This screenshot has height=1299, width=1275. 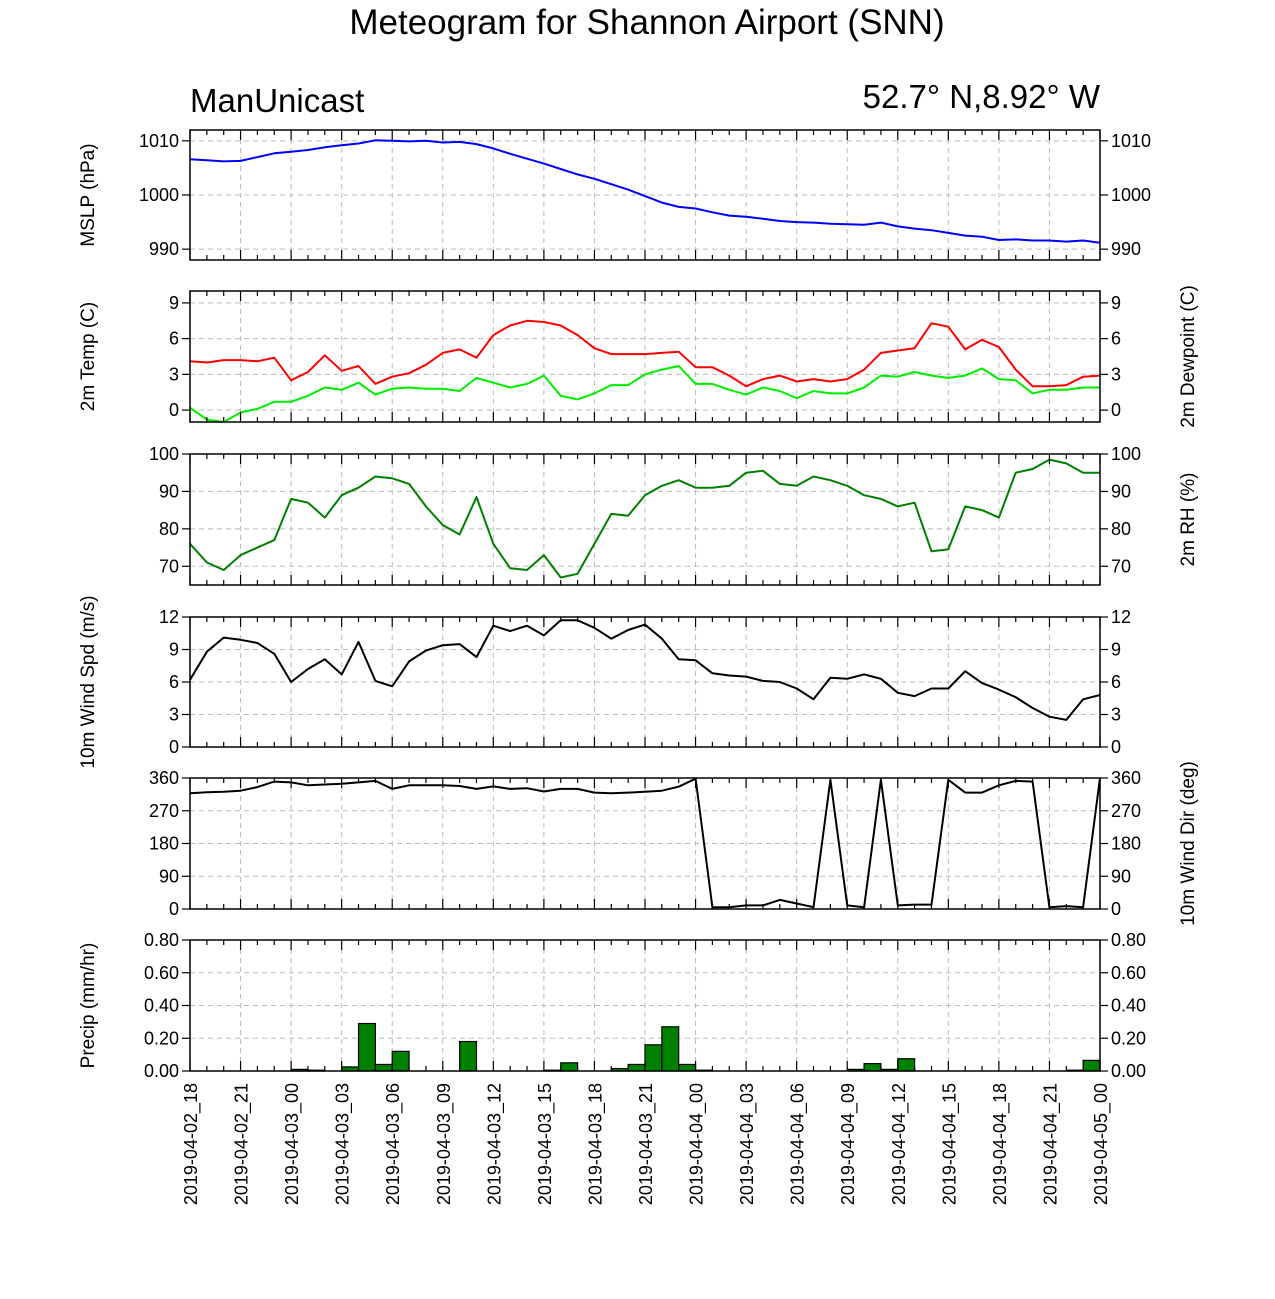 I want to click on x-tick-label: 2019-04-03_06, so click(x=393, y=1144).